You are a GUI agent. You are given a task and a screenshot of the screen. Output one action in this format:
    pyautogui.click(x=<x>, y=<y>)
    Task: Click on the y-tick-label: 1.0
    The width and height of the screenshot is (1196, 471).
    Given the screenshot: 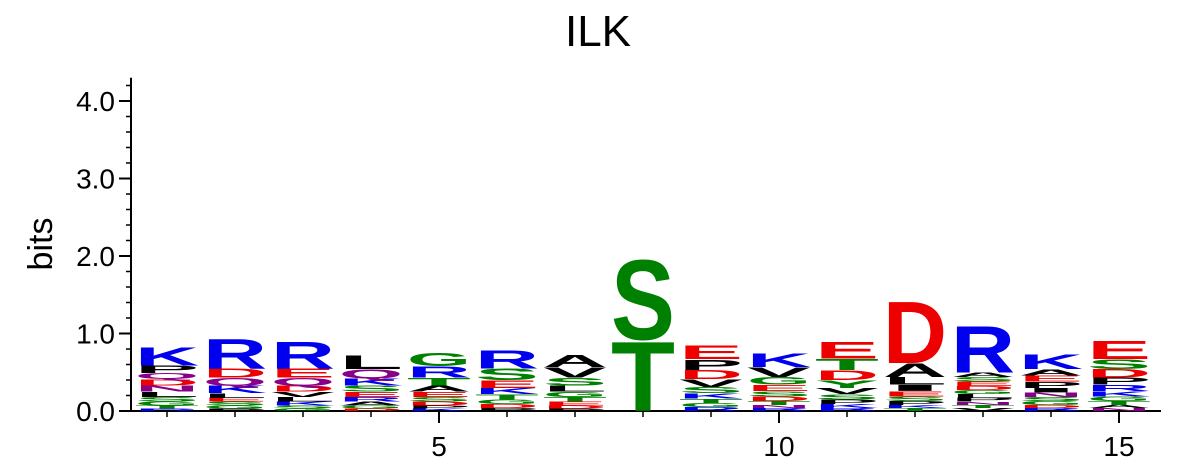 What is the action you would take?
    pyautogui.click(x=95, y=334)
    